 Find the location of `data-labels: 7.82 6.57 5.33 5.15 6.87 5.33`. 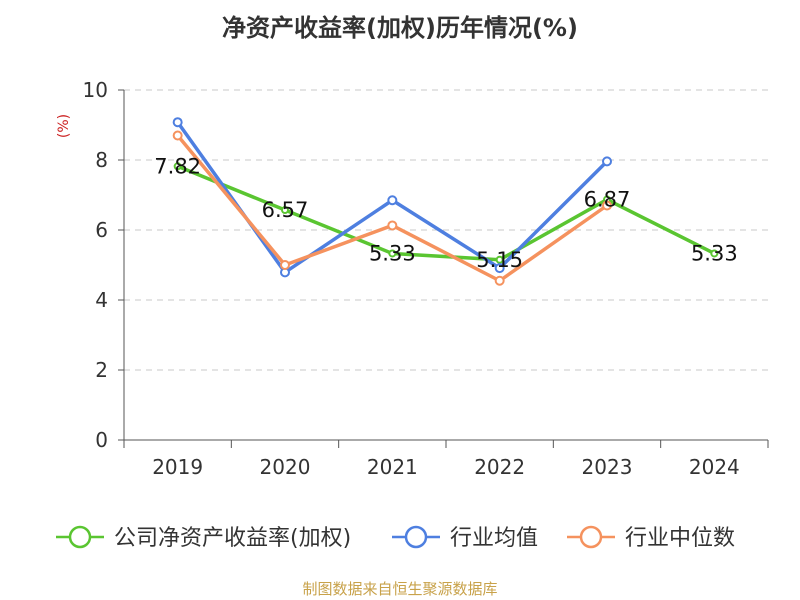

data-labels: 7.82 6.57 5.33 5.15 6.87 5.33 is located at coordinates (445, 212).